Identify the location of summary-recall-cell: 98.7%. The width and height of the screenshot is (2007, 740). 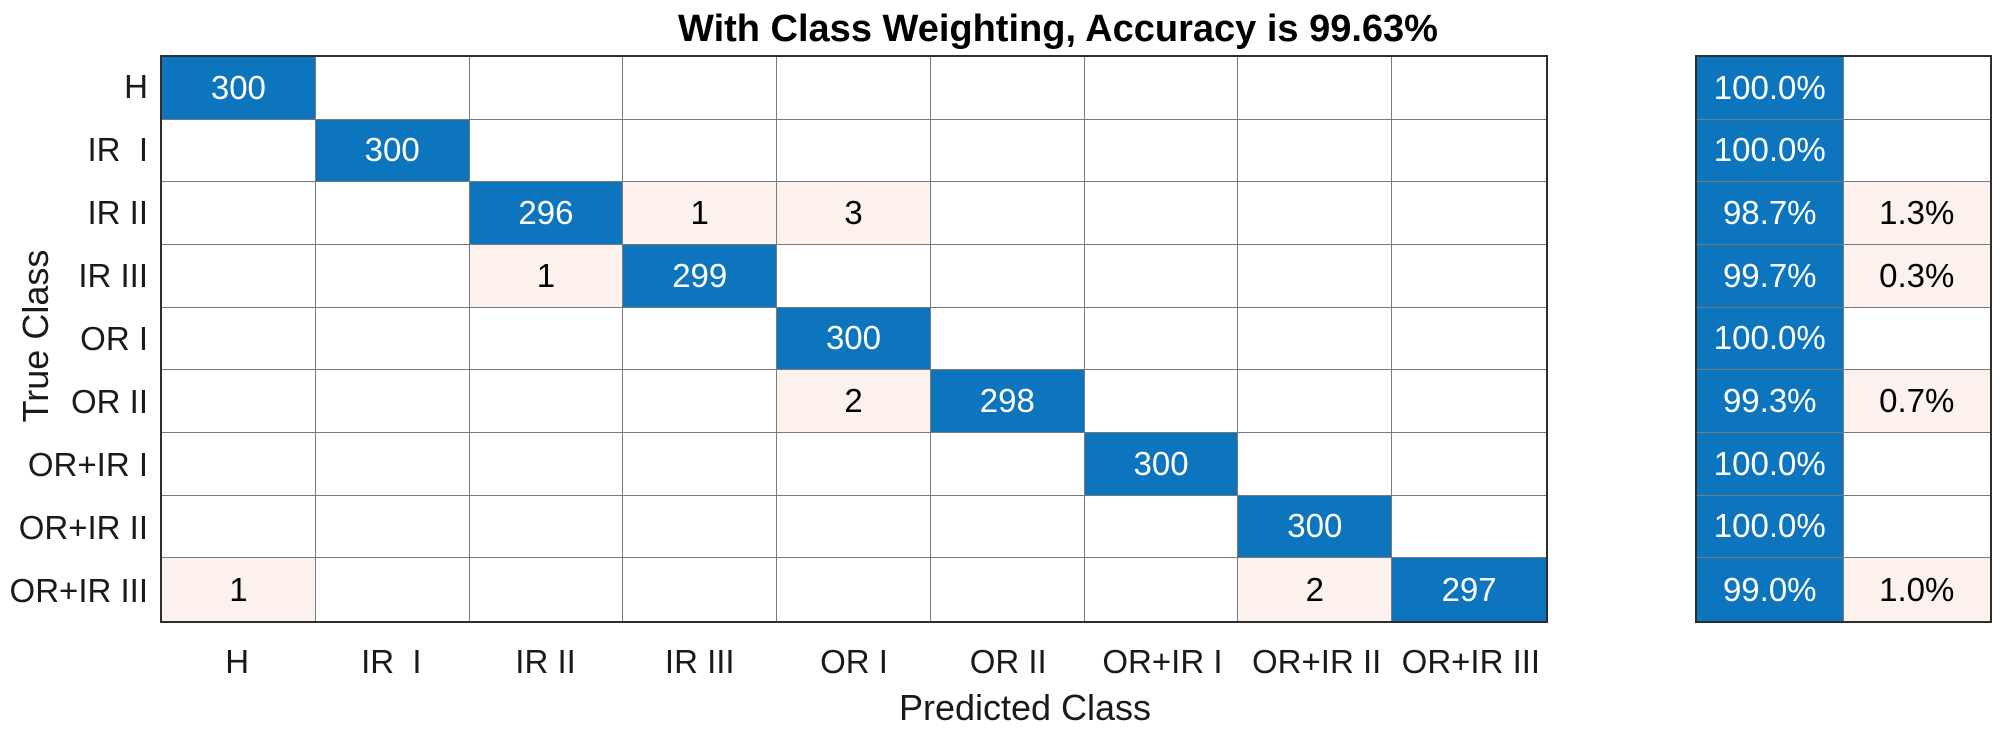
(1770, 213).